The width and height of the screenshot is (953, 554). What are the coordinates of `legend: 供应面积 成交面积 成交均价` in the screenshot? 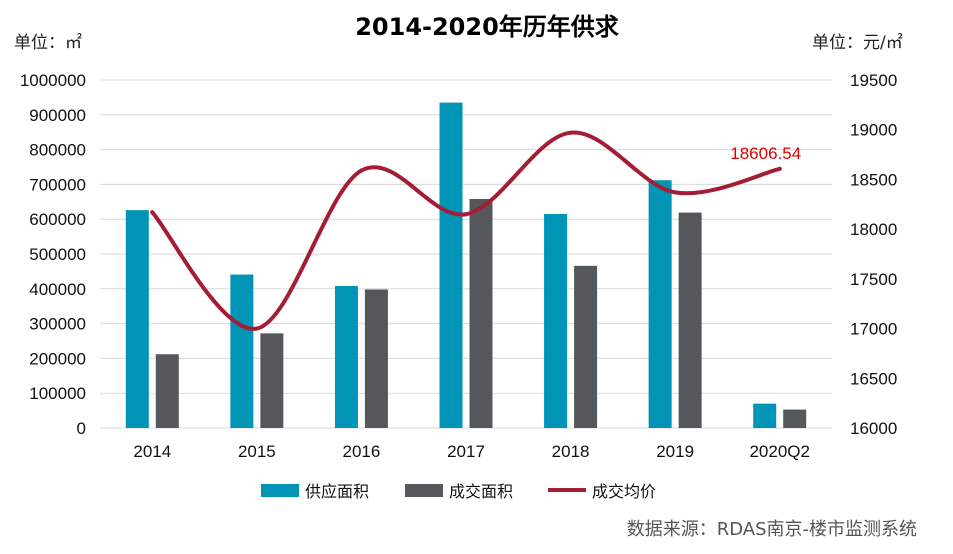 It's located at (458, 491).